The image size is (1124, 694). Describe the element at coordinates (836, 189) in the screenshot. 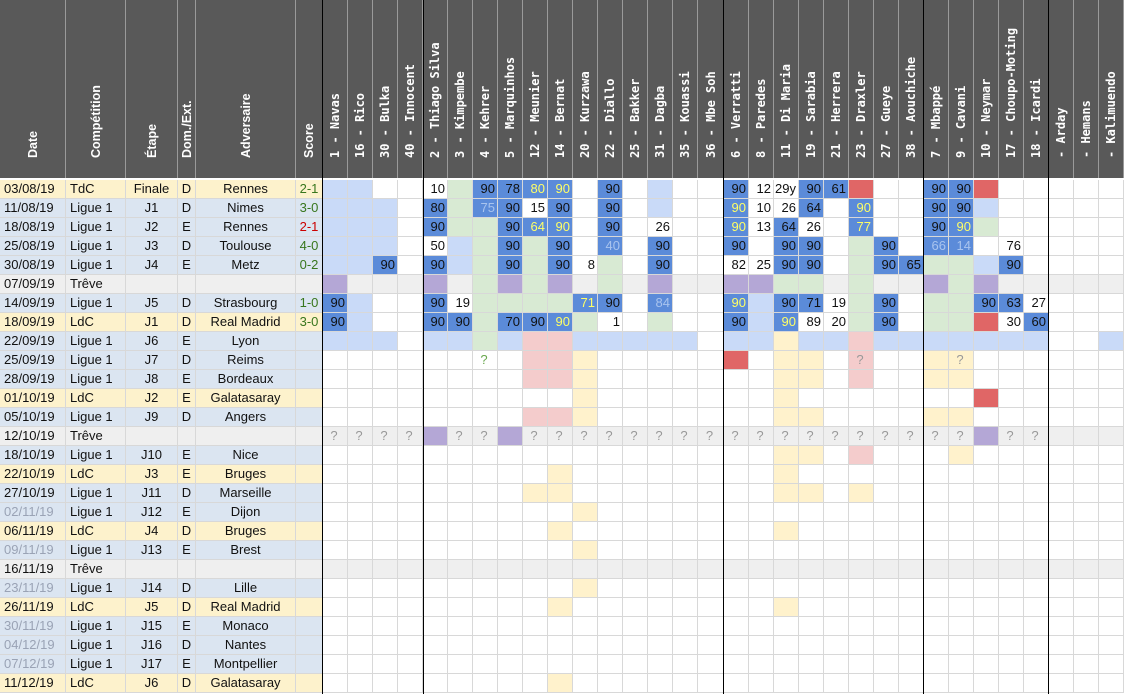

I see `player-minutes-cell: 61` at that location.